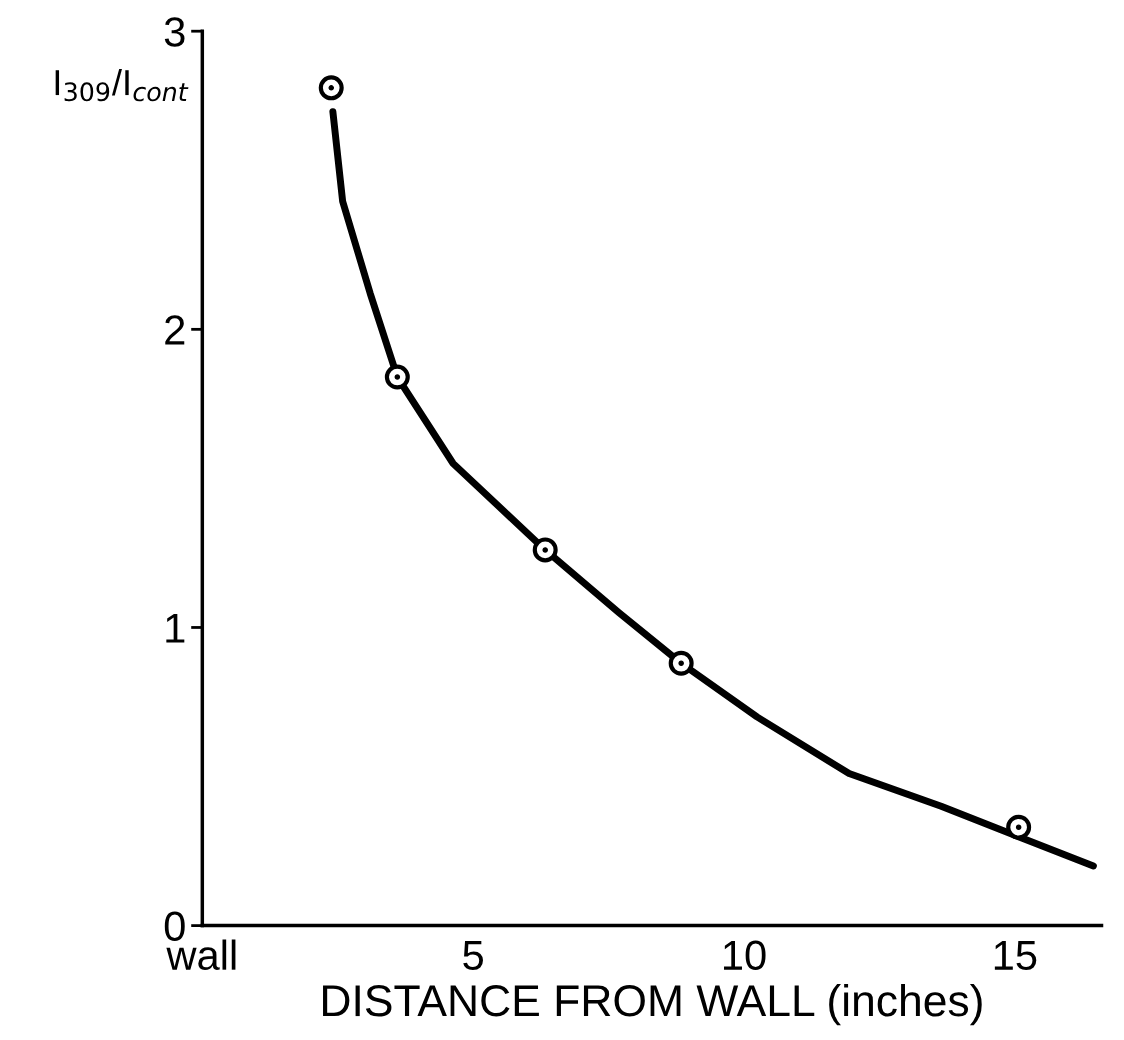  I want to click on y-tick-label: 3, so click(174, 32).